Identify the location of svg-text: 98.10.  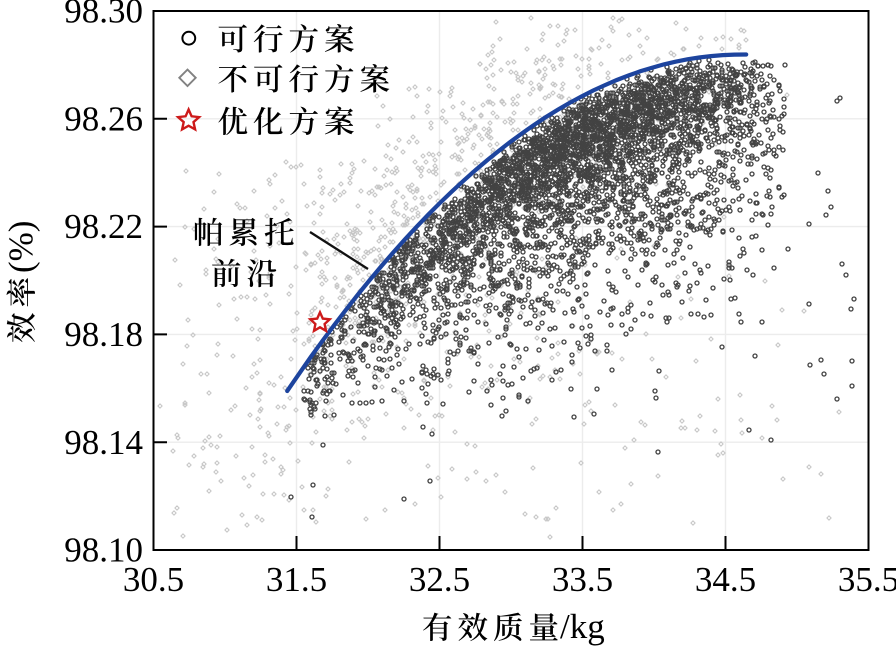
(103, 550).